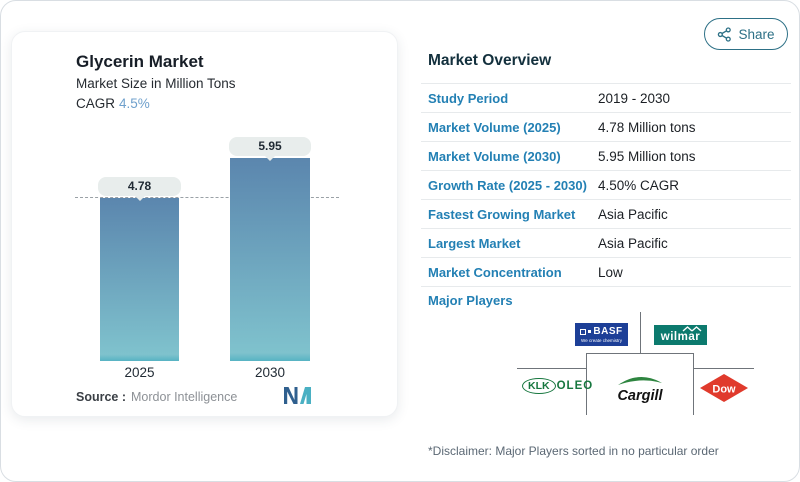  Describe the element at coordinates (610, 272) in the screenshot. I see `row-value: Low` at that location.